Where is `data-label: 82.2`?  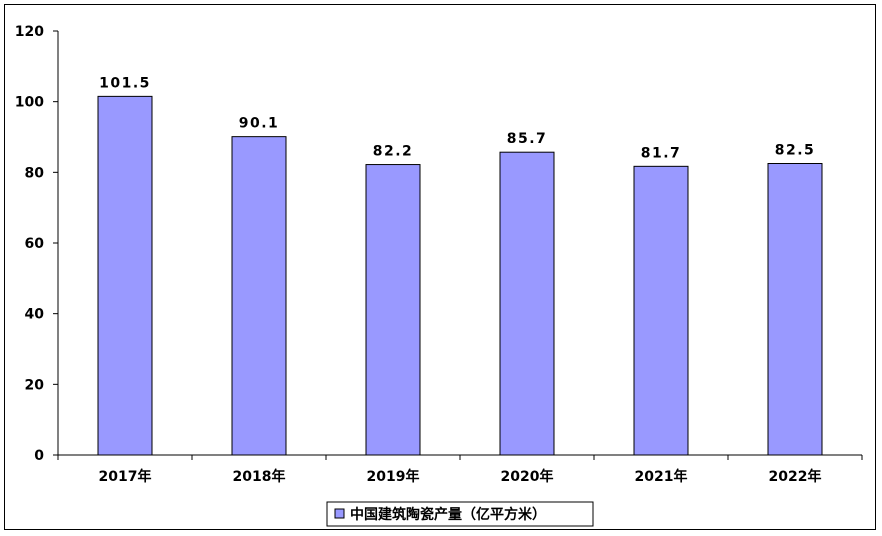
data-label: 82.2 is located at coordinates (393, 152).